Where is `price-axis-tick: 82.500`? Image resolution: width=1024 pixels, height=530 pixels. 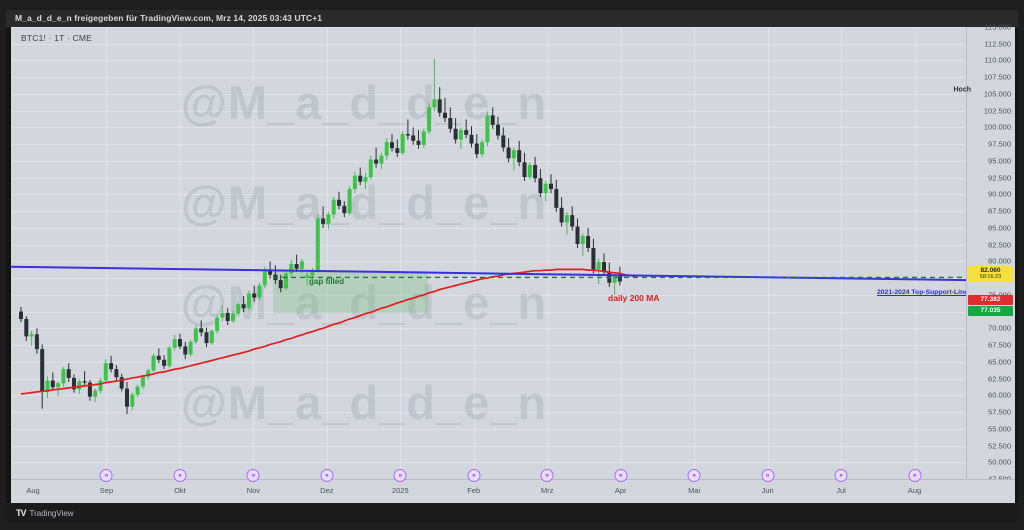 price-axis-tick: 82.500 is located at coordinates (999, 245).